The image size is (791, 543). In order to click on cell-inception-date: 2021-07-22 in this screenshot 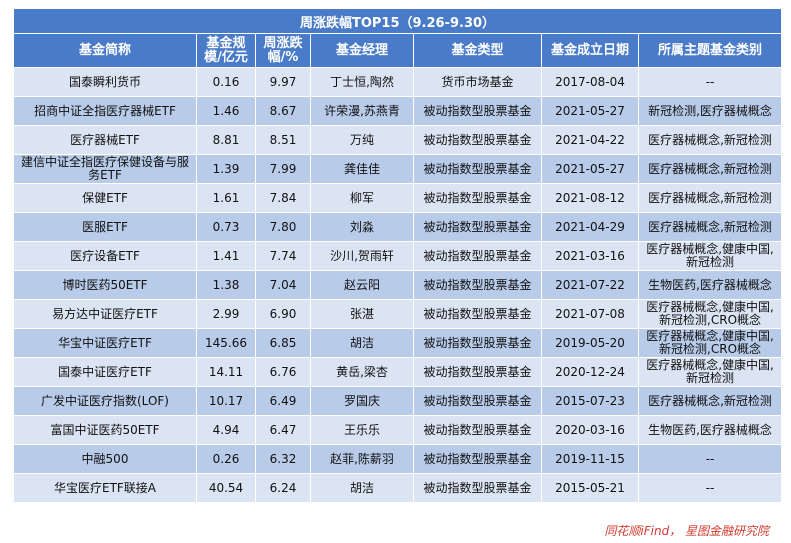, I will do `click(590, 285)`.